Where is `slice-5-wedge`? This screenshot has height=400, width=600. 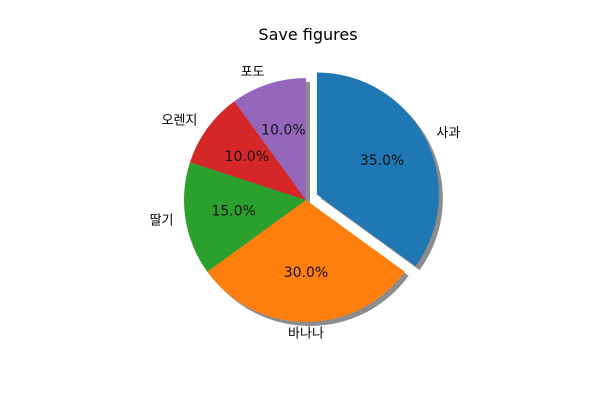 slice-5-wedge is located at coordinates (270, 139).